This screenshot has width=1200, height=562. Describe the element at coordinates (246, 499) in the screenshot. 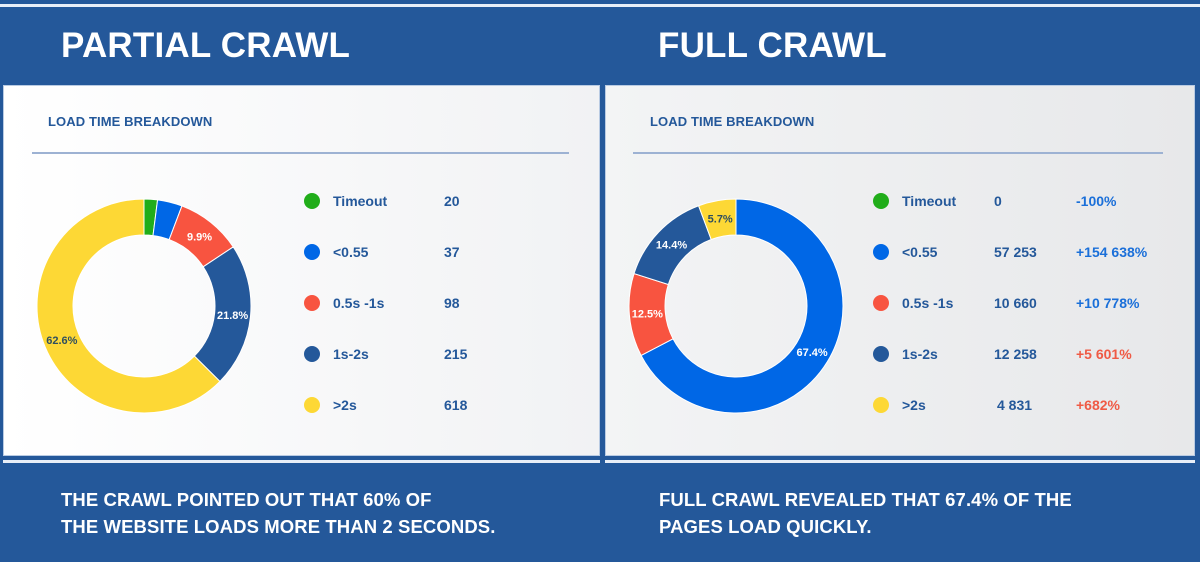

I see `caption-line: THE CRAWL POINTED OUT THAT 60% OF` at that location.